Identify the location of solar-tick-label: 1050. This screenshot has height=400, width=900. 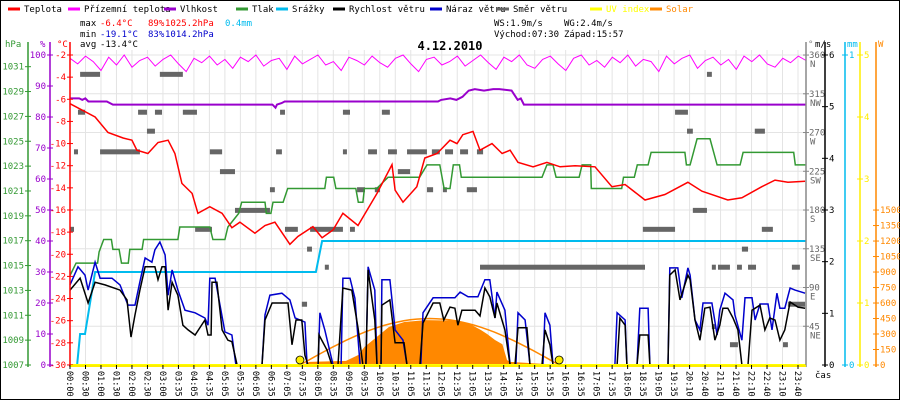
(890, 258).